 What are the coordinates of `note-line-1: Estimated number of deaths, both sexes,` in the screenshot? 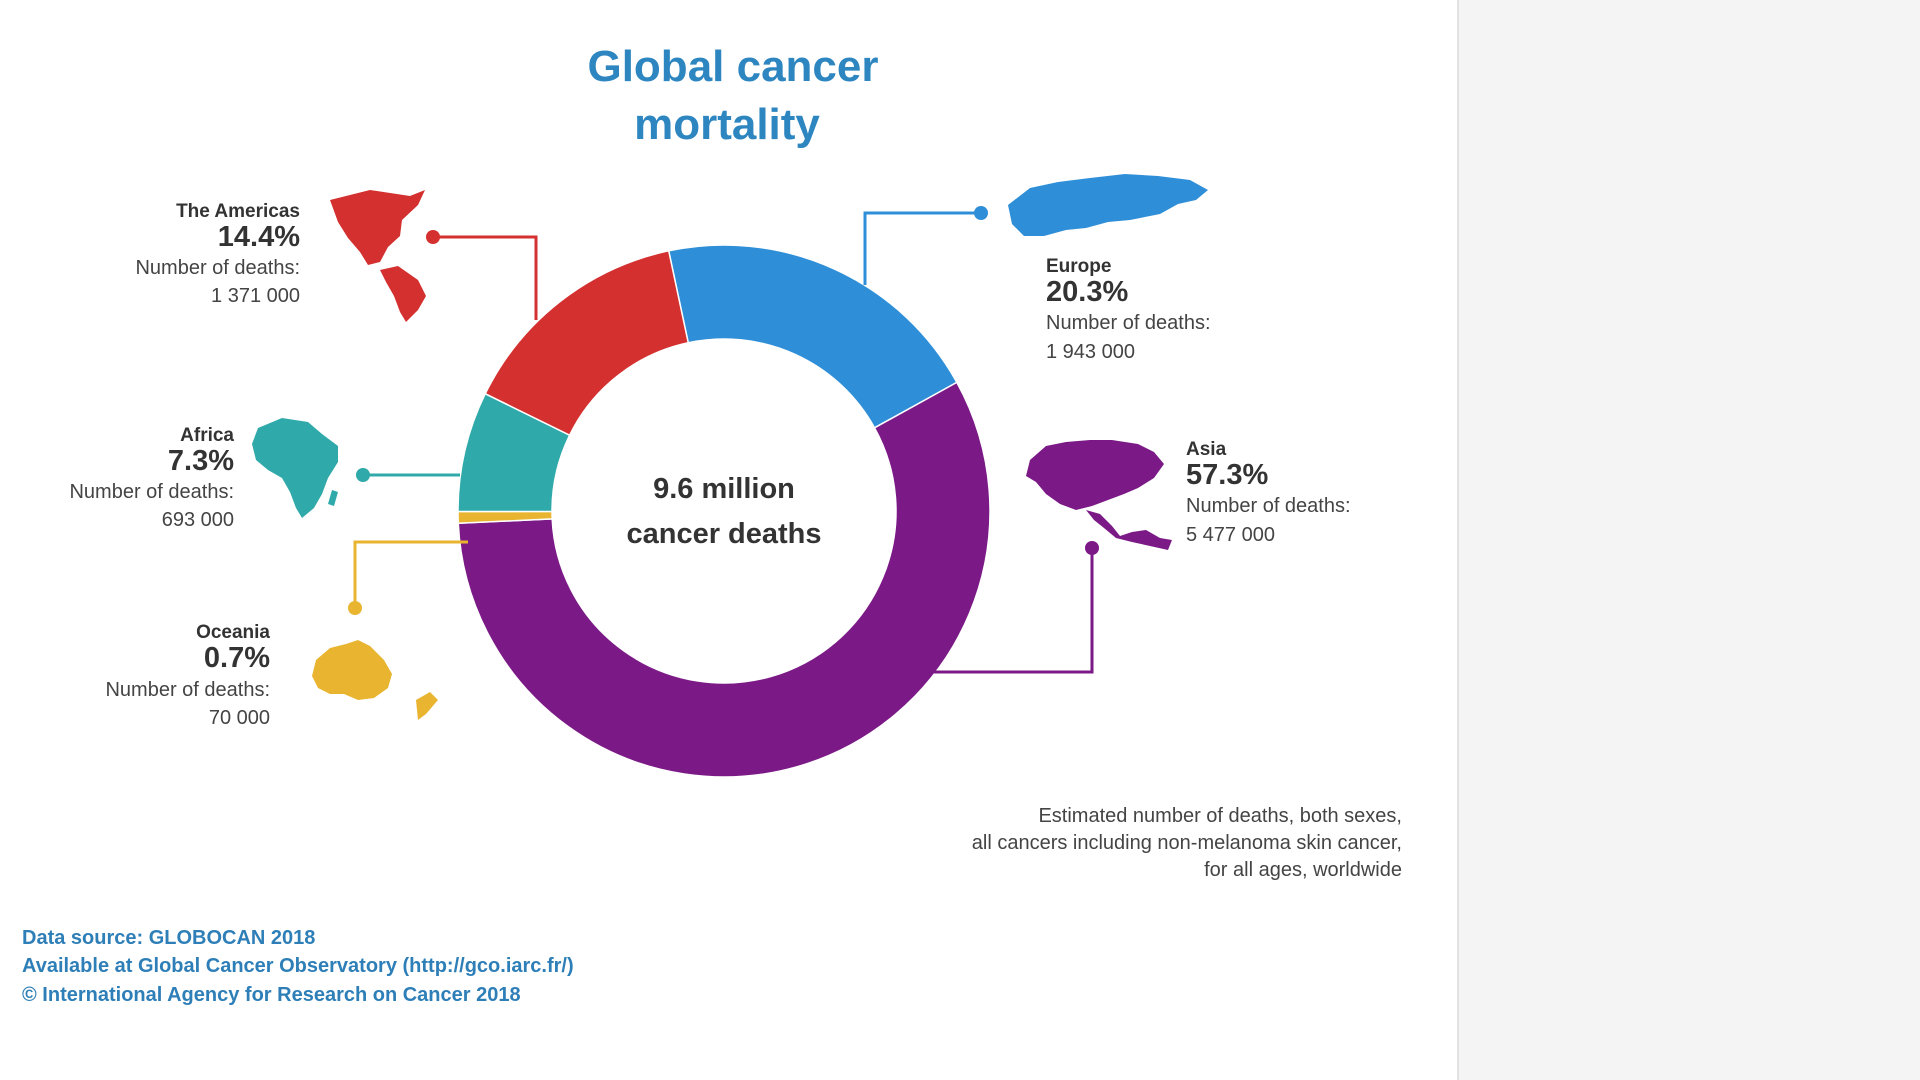 It's located at (1220, 816).